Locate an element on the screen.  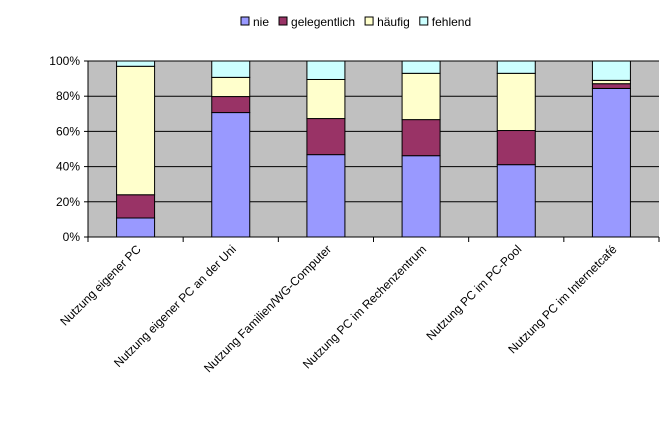
legend: nie gelegentlich häufig fehlend is located at coordinates (355, 22).